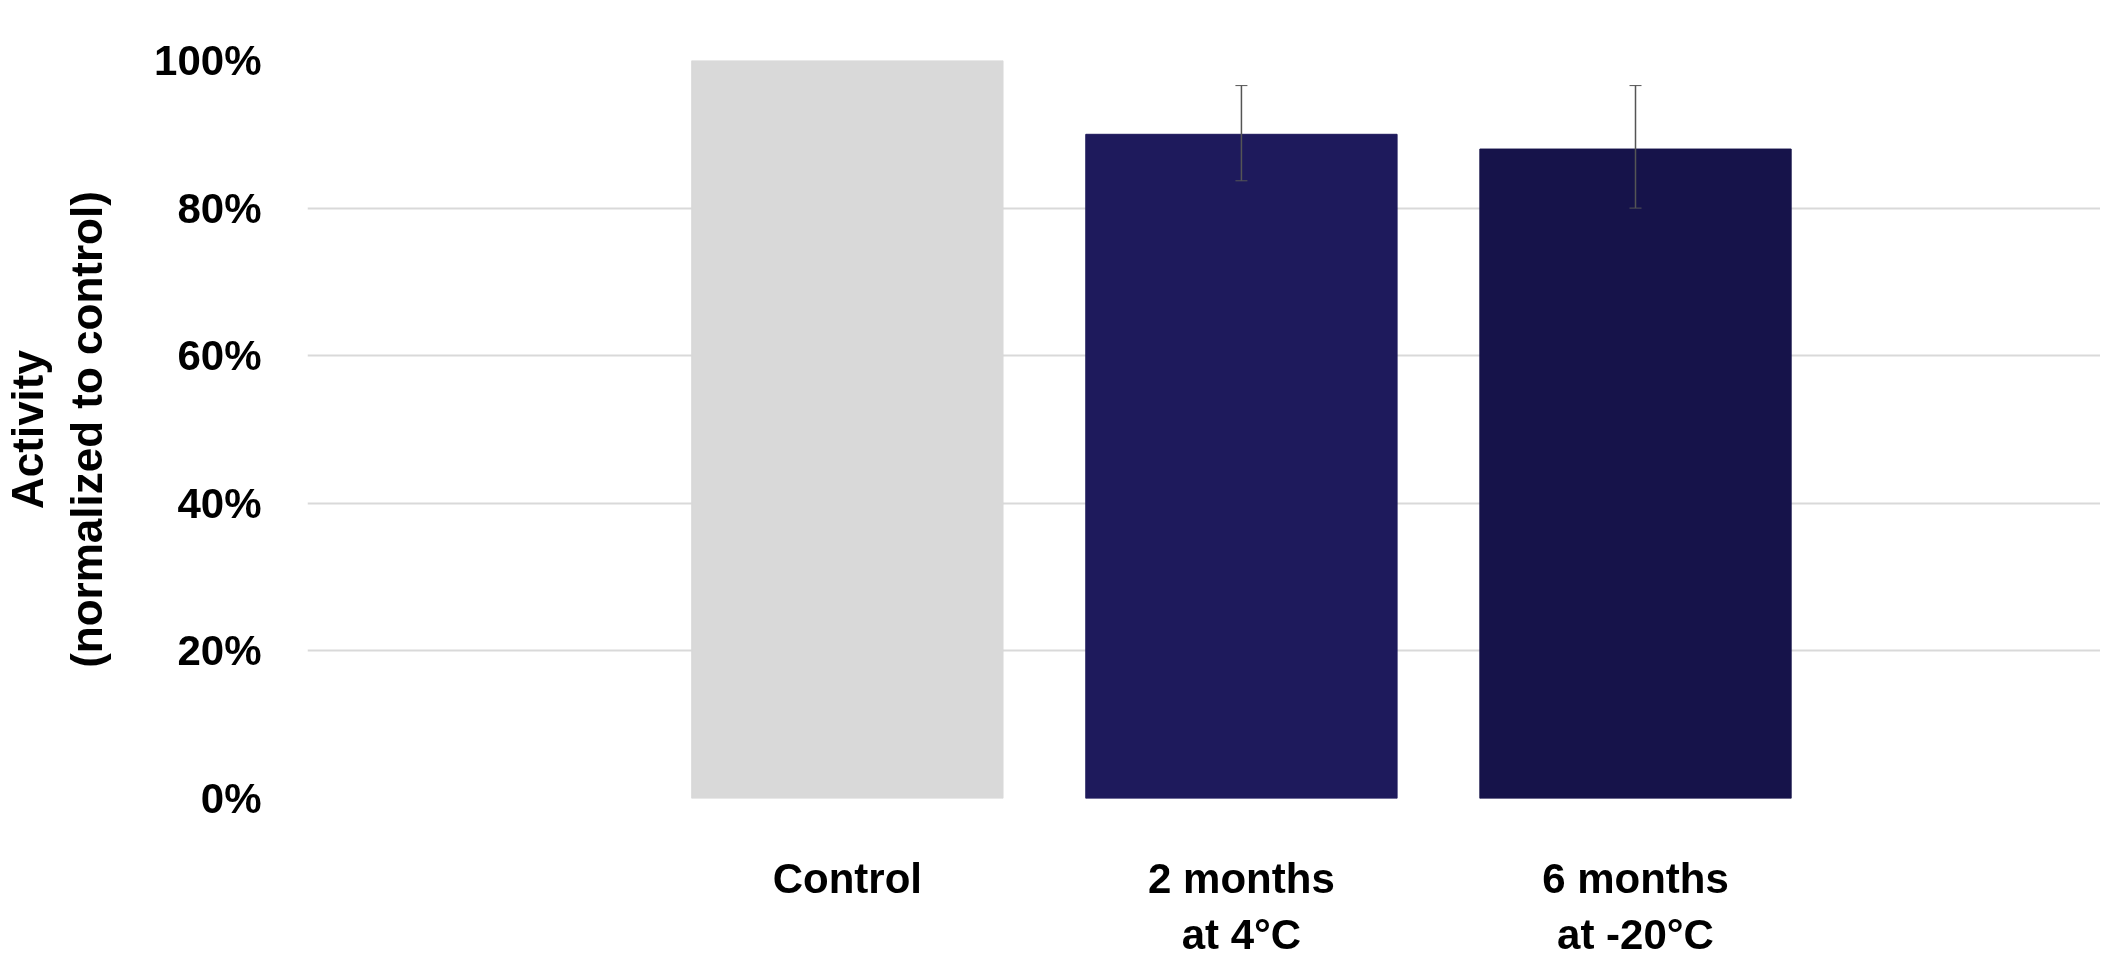 The height and width of the screenshot is (972, 2127). What do you see at coordinates (219, 503) in the screenshot?
I see `y-tick-label: 40%` at bounding box center [219, 503].